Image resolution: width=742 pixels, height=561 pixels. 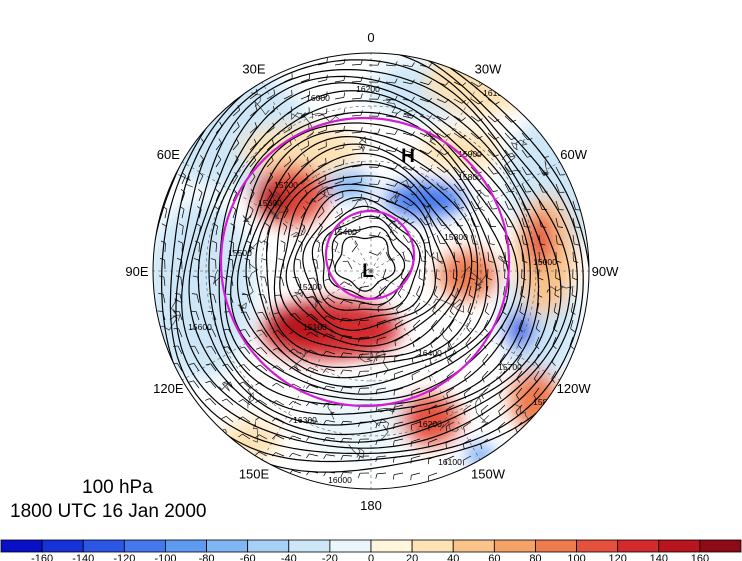 I want to click on longitude-label: 60E, so click(x=168, y=154).